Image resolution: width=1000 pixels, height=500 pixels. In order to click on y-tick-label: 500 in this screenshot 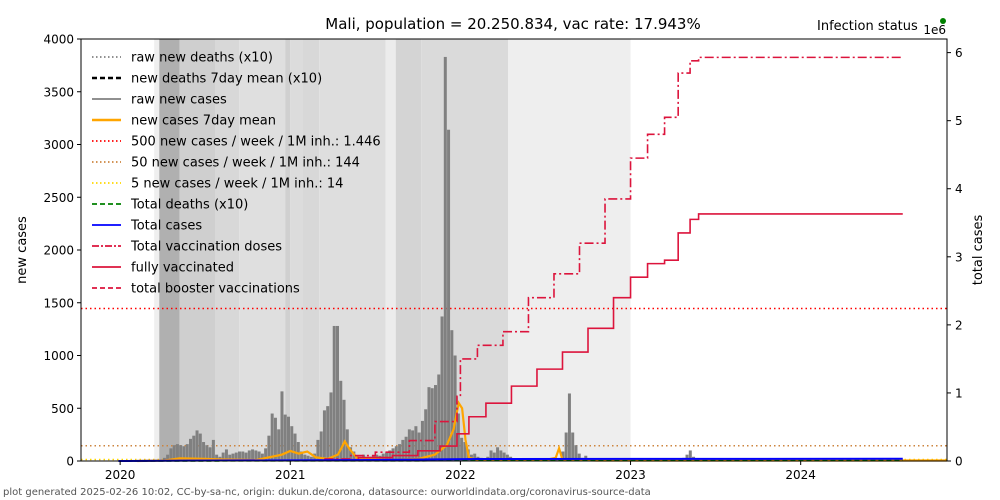, I will do `click(62, 409)`.